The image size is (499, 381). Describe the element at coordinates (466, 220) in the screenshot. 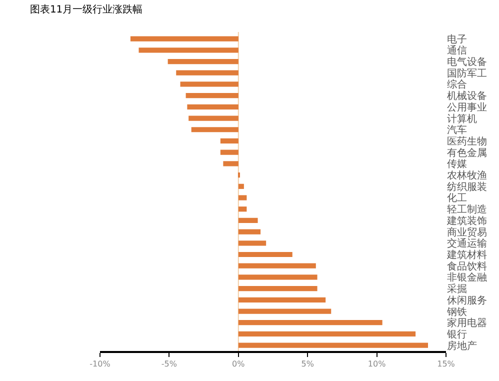

I see `y-tick-label: 建筑装饰` at that location.